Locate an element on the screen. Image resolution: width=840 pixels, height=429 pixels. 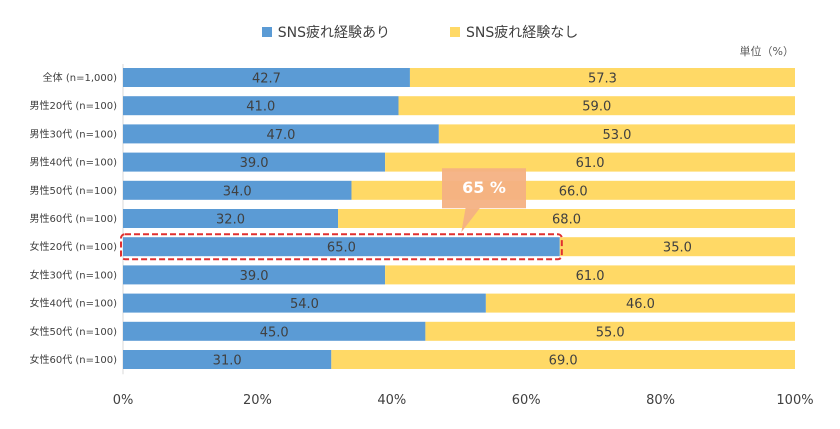
data-label: 57.3 is located at coordinates (602, 79).